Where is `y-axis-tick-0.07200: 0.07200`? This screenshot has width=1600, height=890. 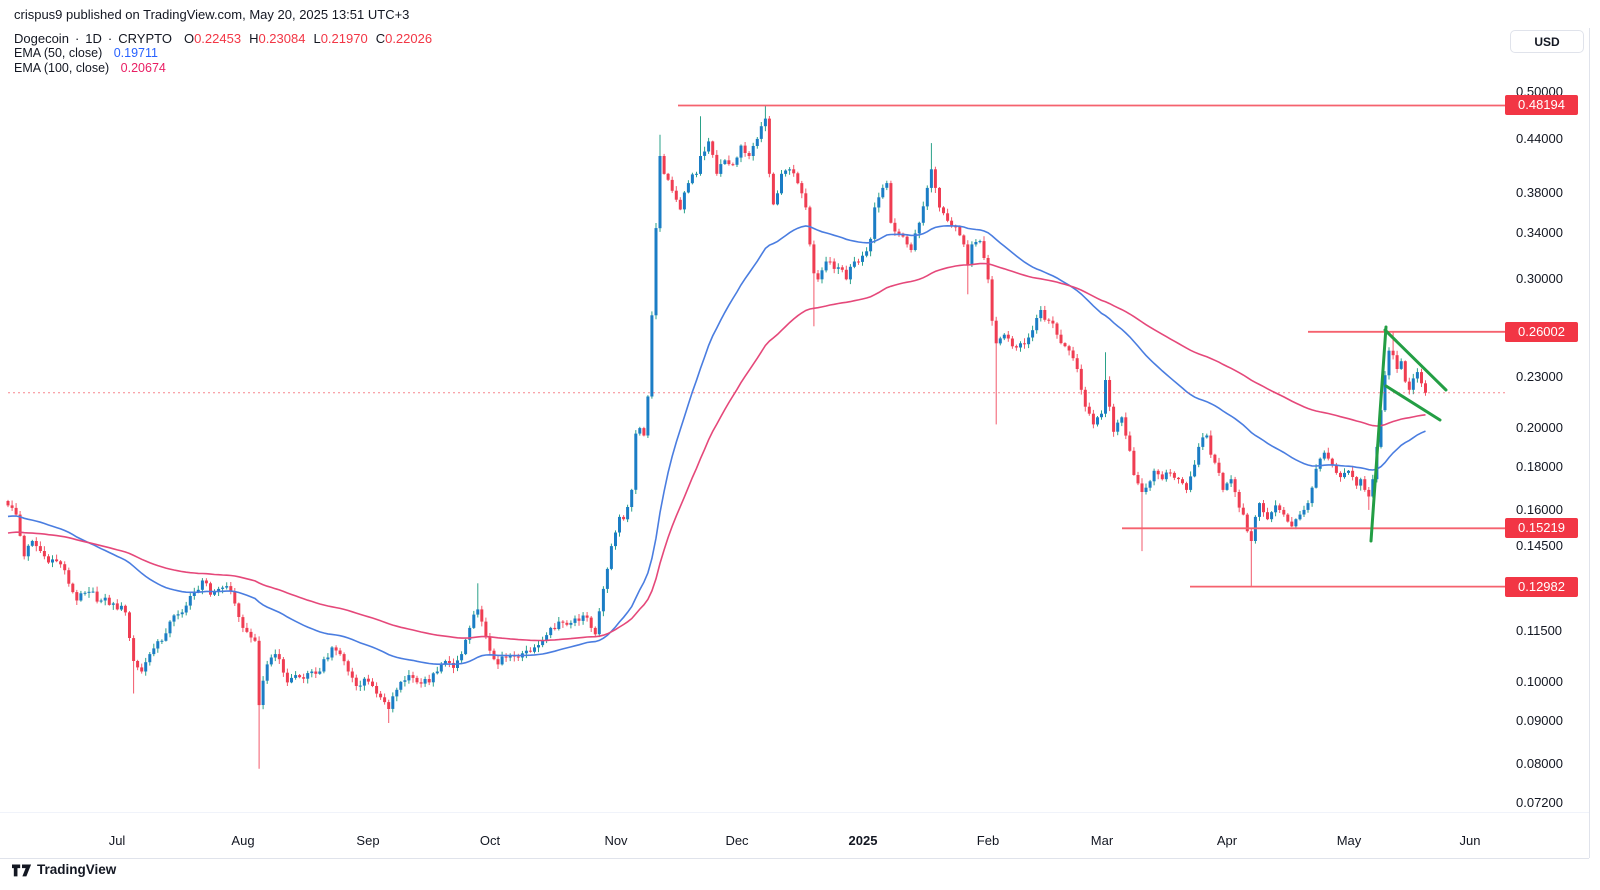
y-axis-tick-0.07200: 0.07200 is located at coordinates (1539, 802).